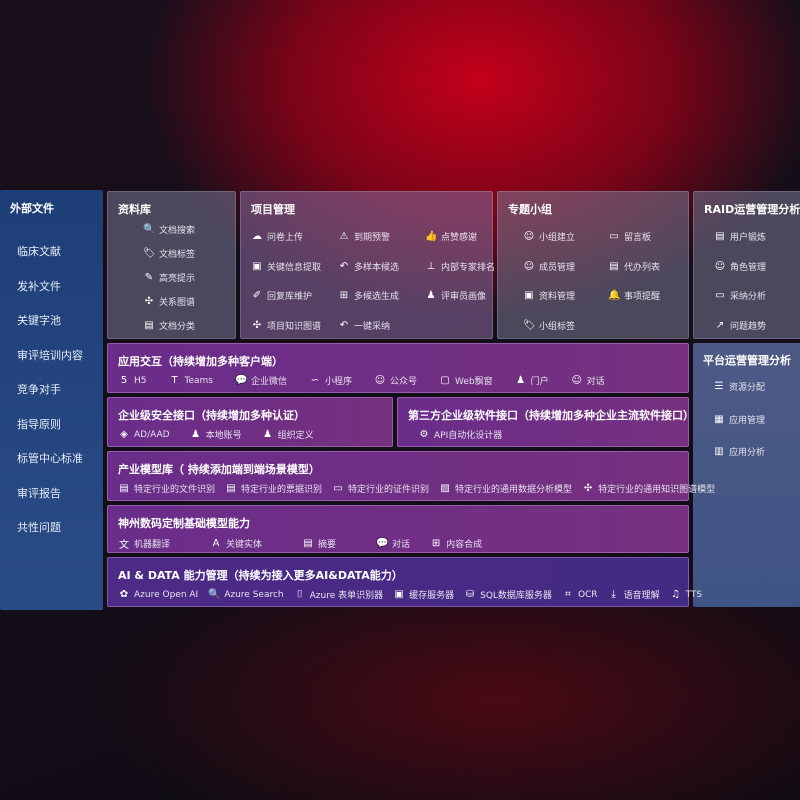  Describe the element at coordinates (532, 380) in the screenshot. I see `feature-item: ♟ 门户` at that location.